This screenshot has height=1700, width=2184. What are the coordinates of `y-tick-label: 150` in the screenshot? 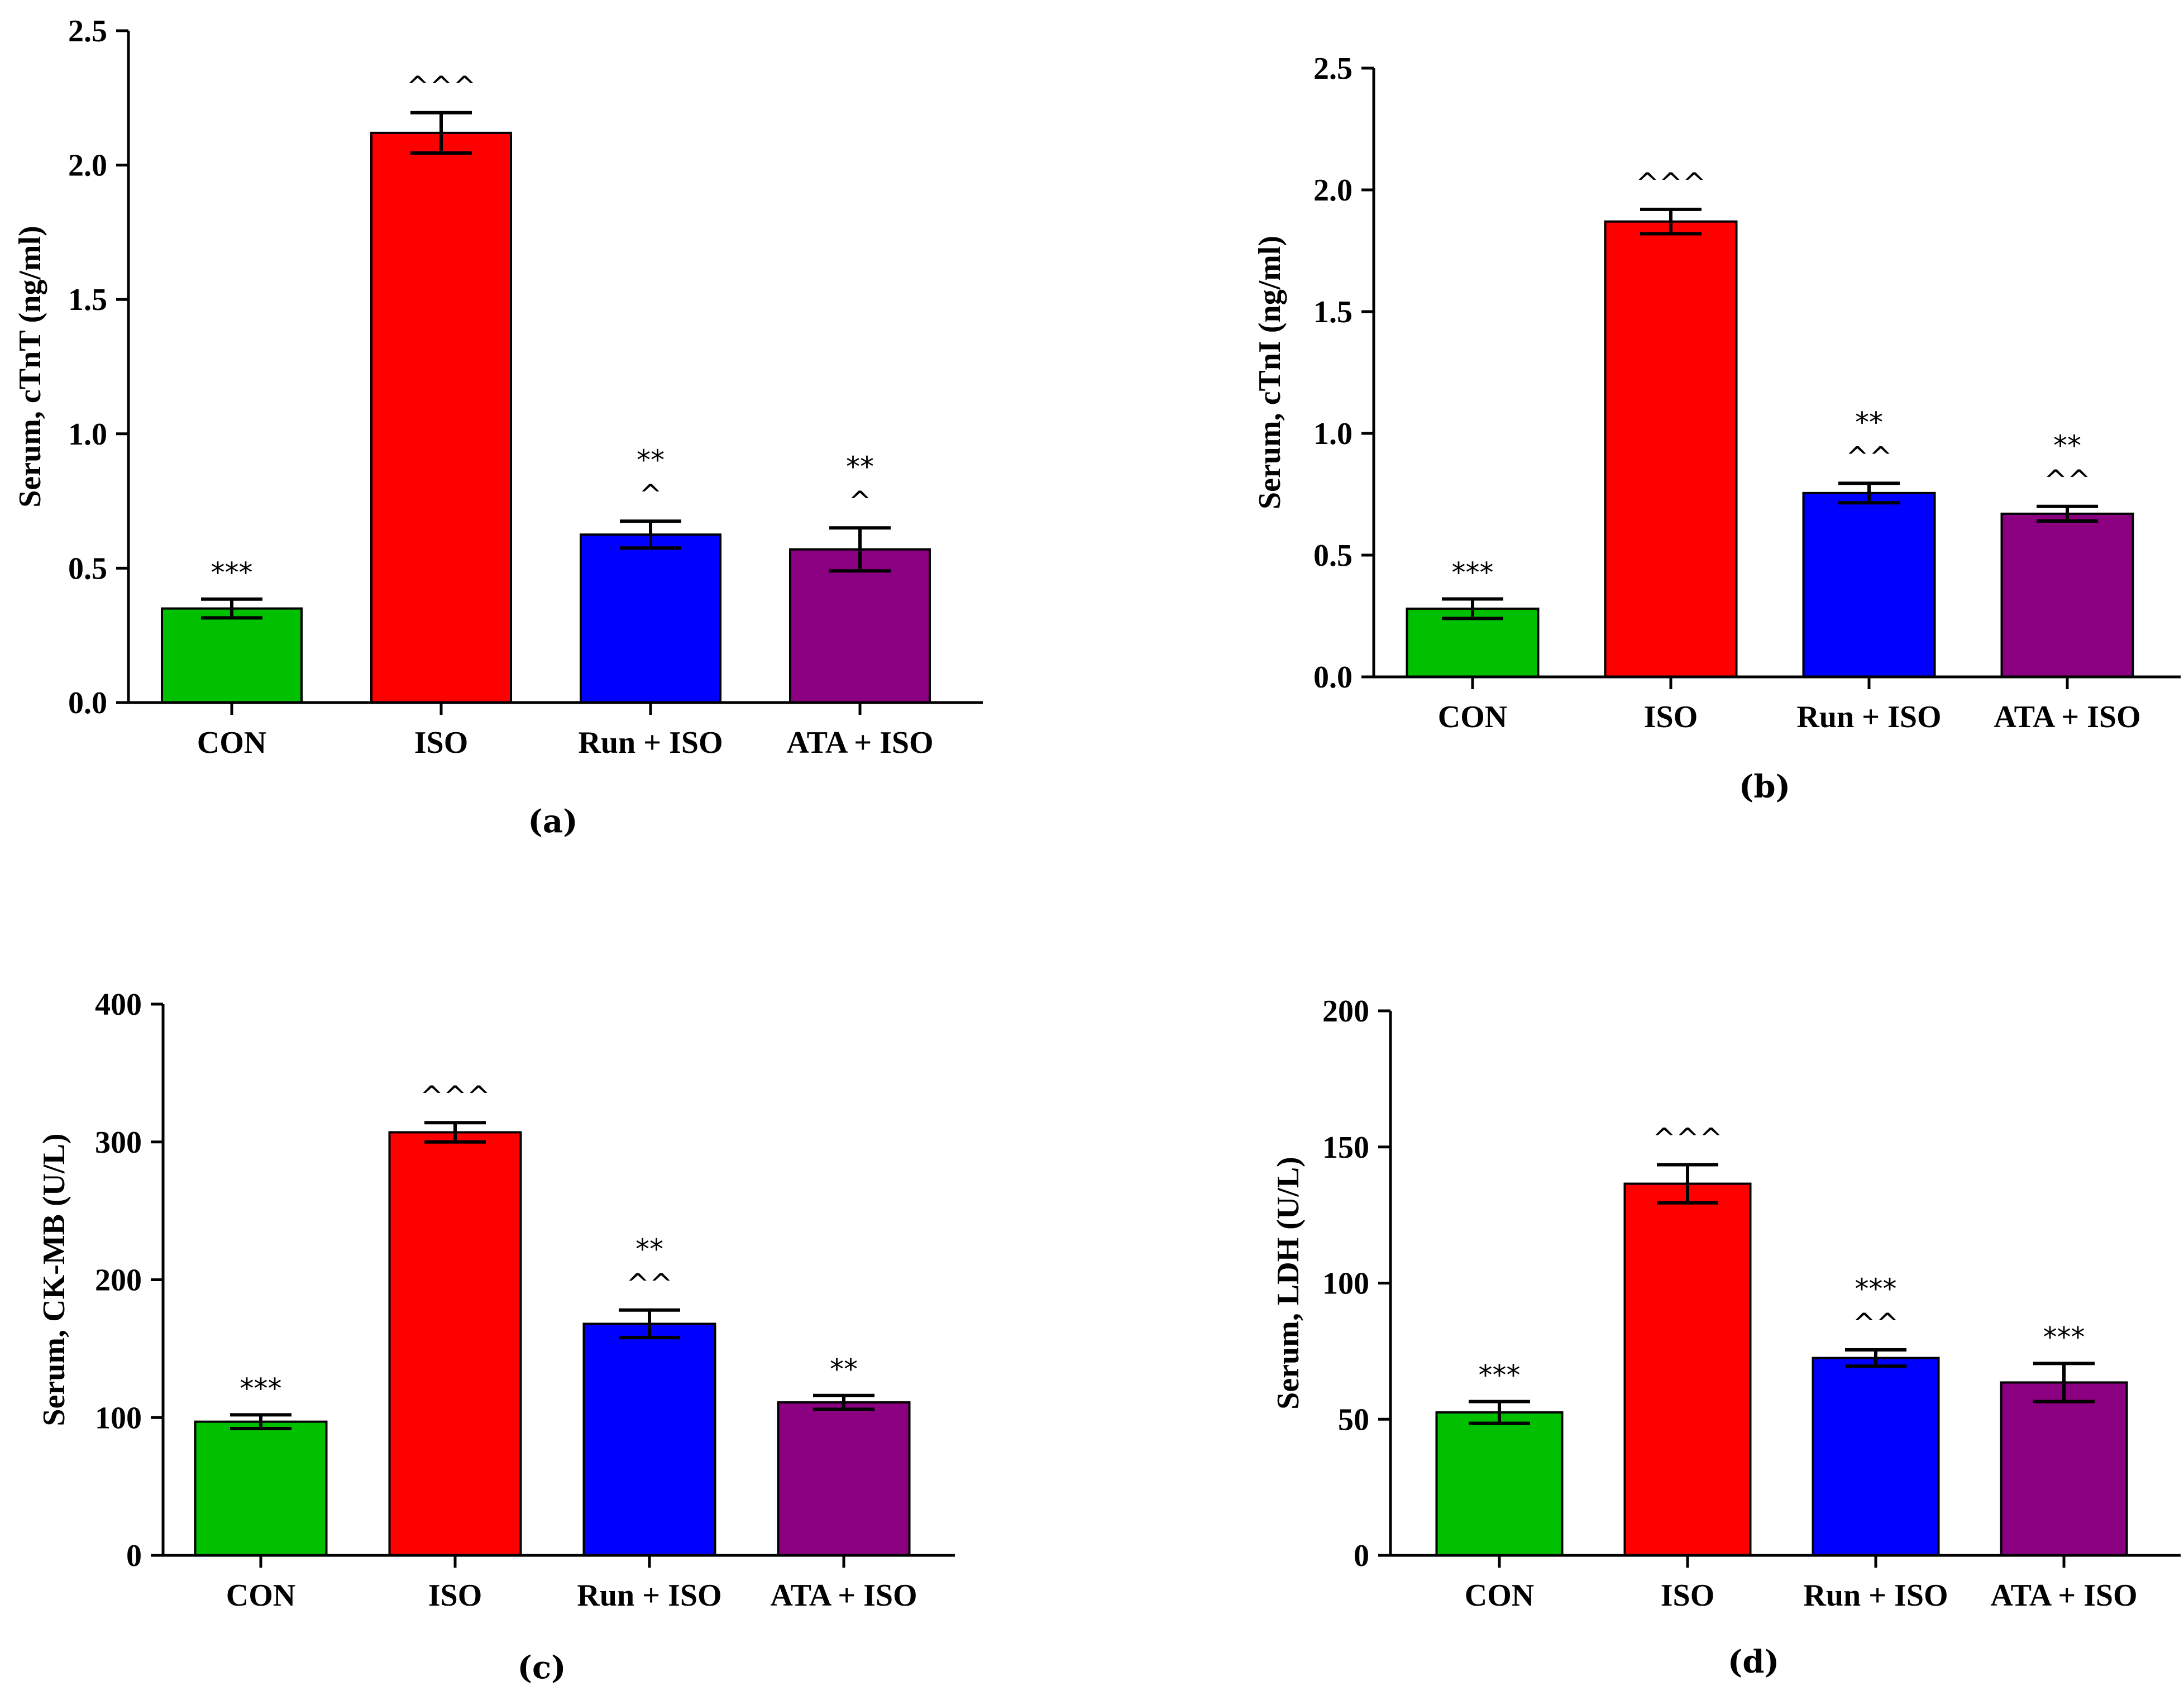 It's located at (1345, 1147).